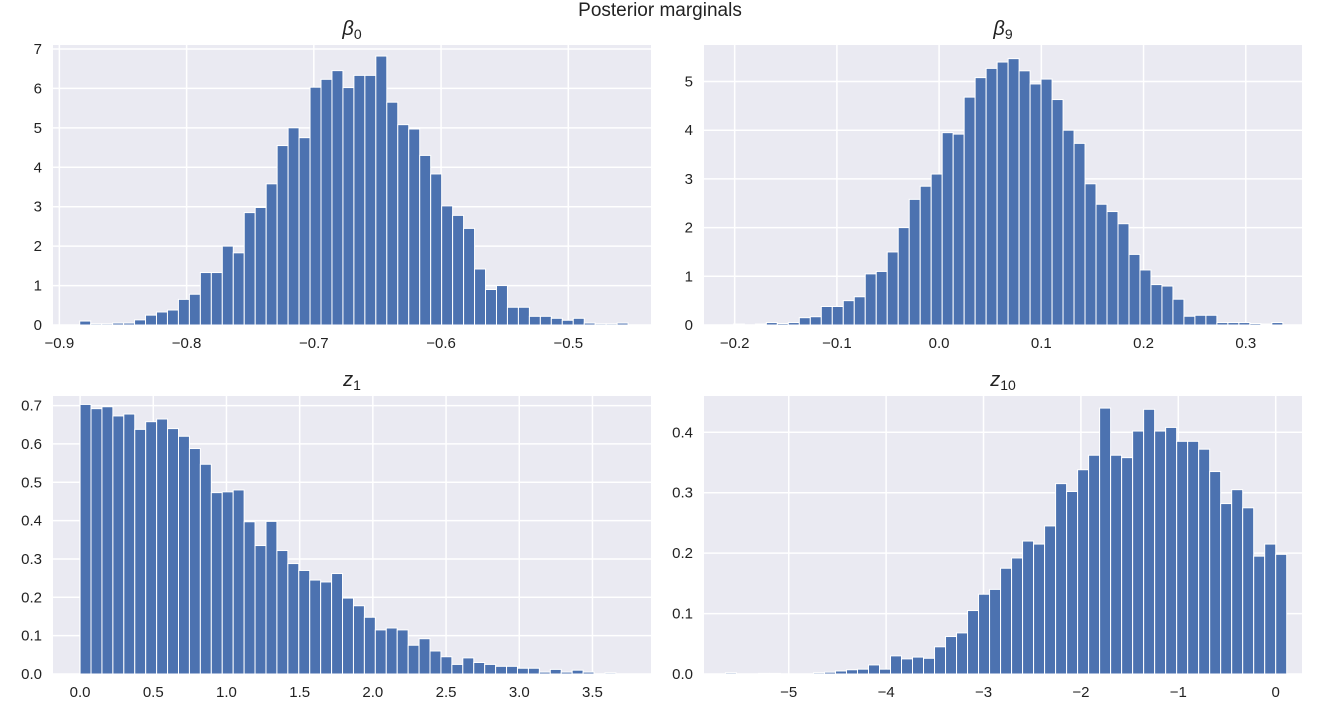 The width and height of the screenshot is (1320, 720). Describe the element at coordinates (1143, 343) in the screenshot. I see `x-tick-label: 0.2` at that location.